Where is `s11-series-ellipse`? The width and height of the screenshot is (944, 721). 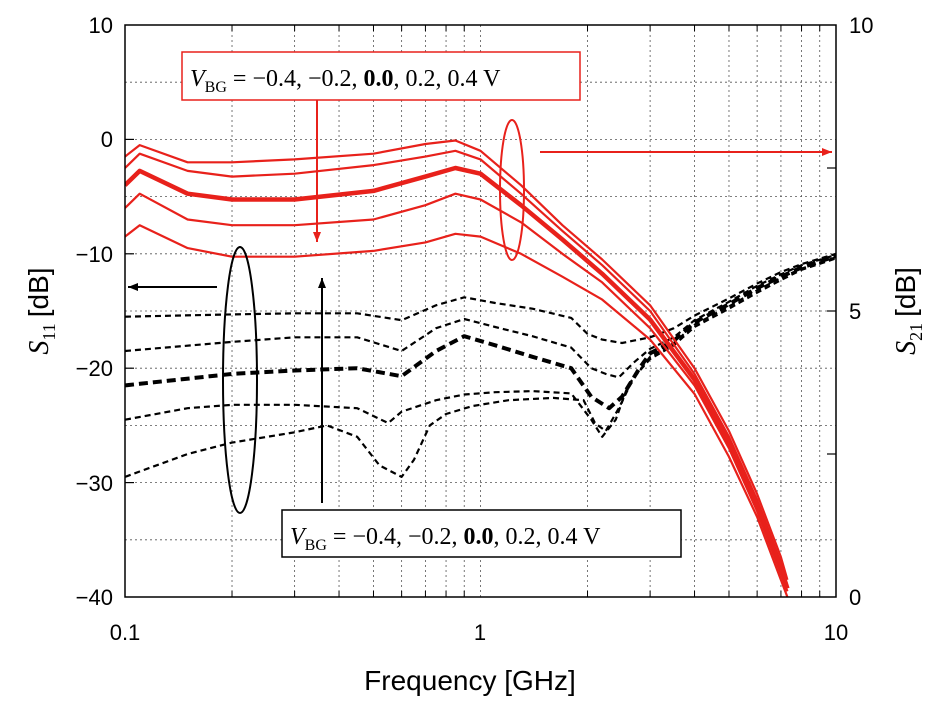 s11-series-ellipse is located at coordinates (240, 380).